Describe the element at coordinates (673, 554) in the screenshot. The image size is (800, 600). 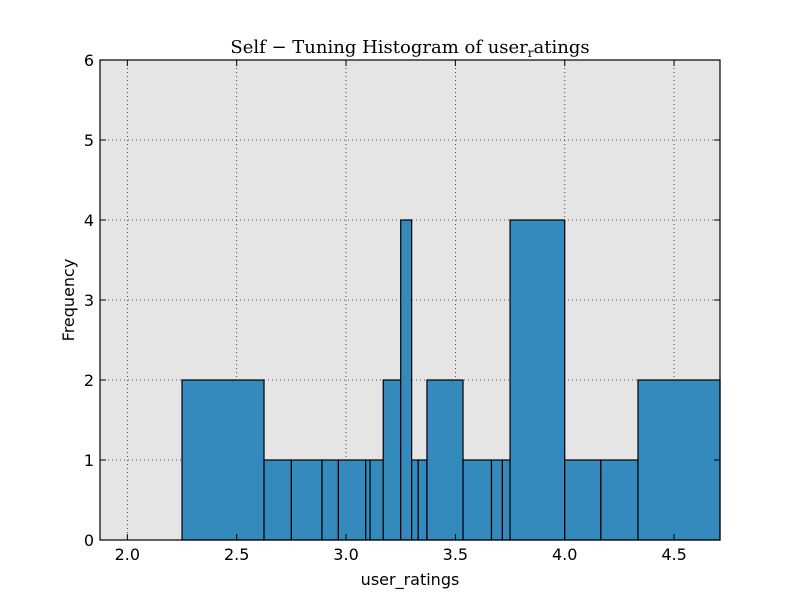
I see `x-tick-label: 4.5` at that location.